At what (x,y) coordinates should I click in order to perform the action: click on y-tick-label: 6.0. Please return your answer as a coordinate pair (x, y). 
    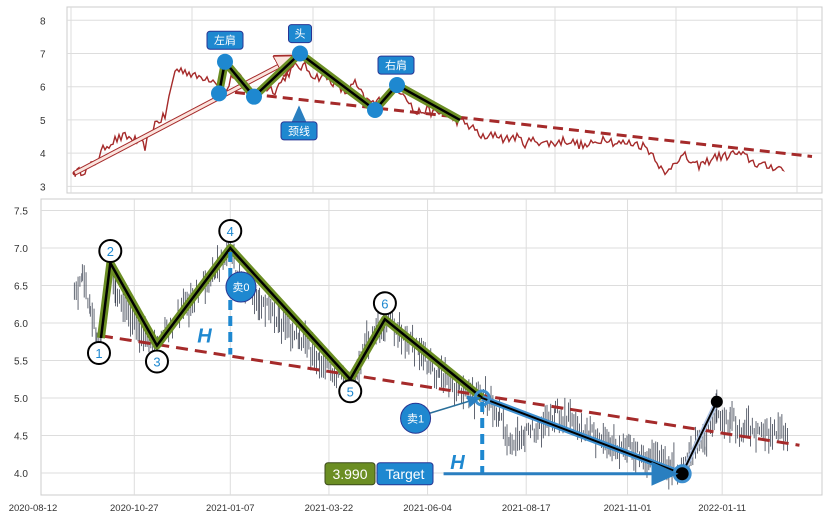
    Looking at the image, I should click on (21, 324).